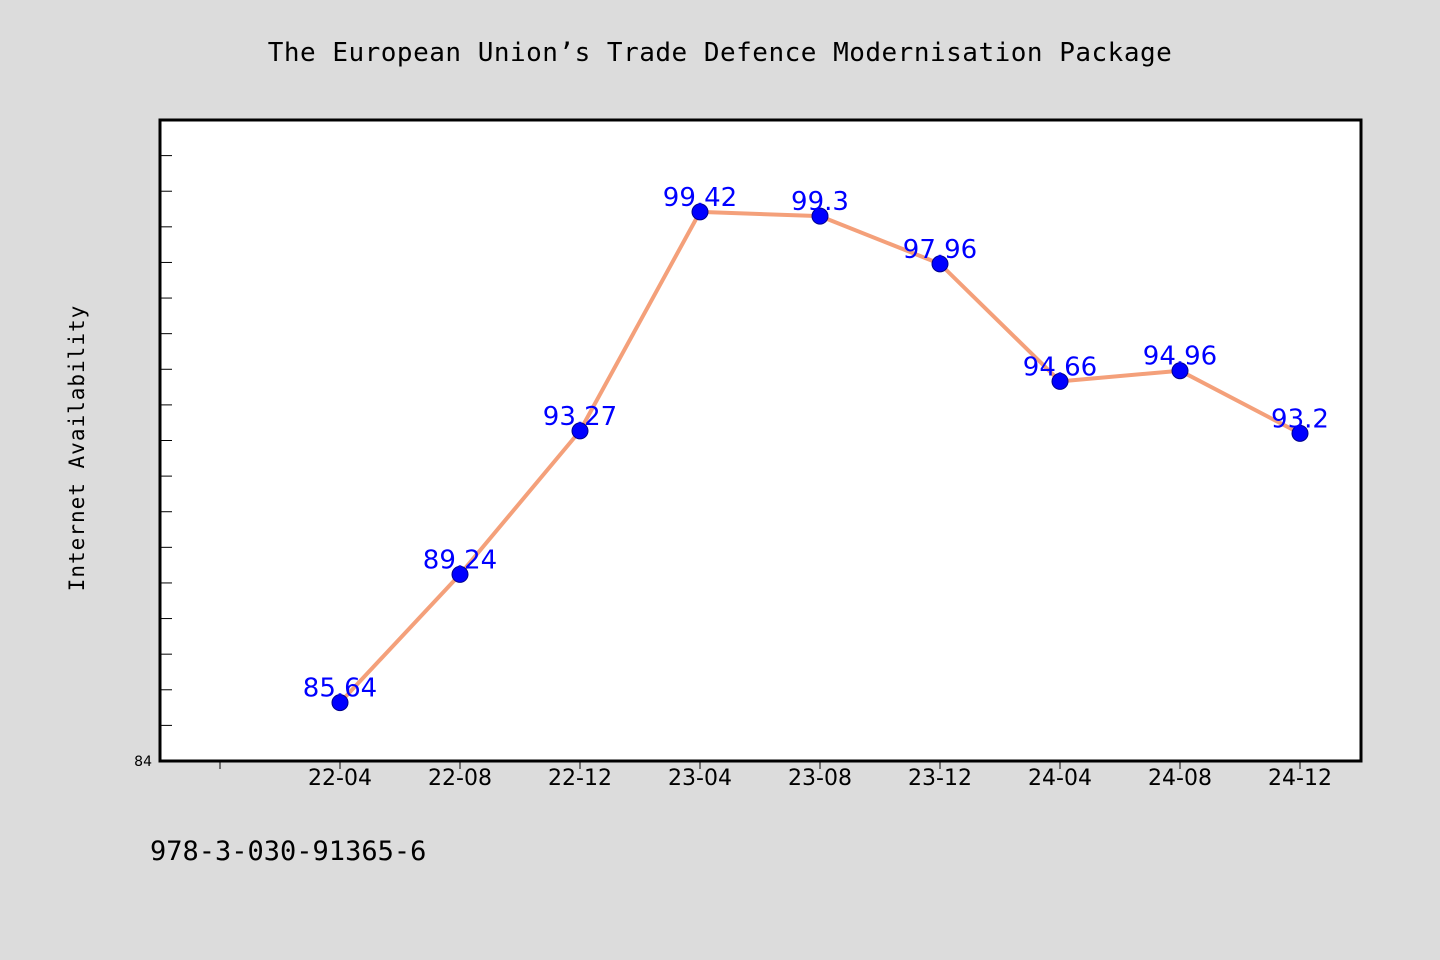  What do you see at coordinates (340, 689) in the screenshot?
I see `data-label: 85.64` at bounding box center [340, 689].